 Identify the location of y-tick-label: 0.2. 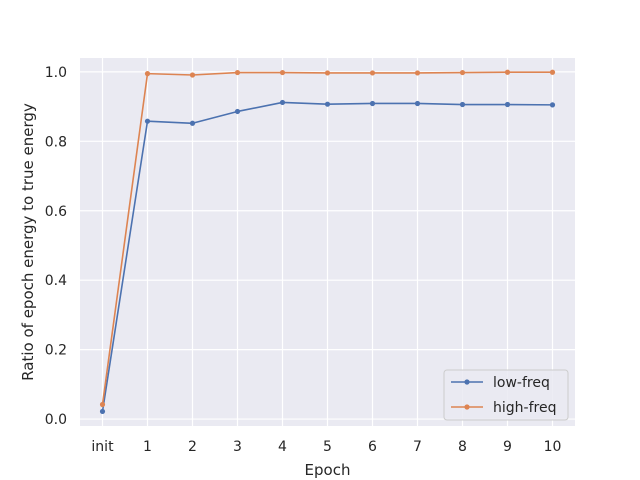
(56, 351).